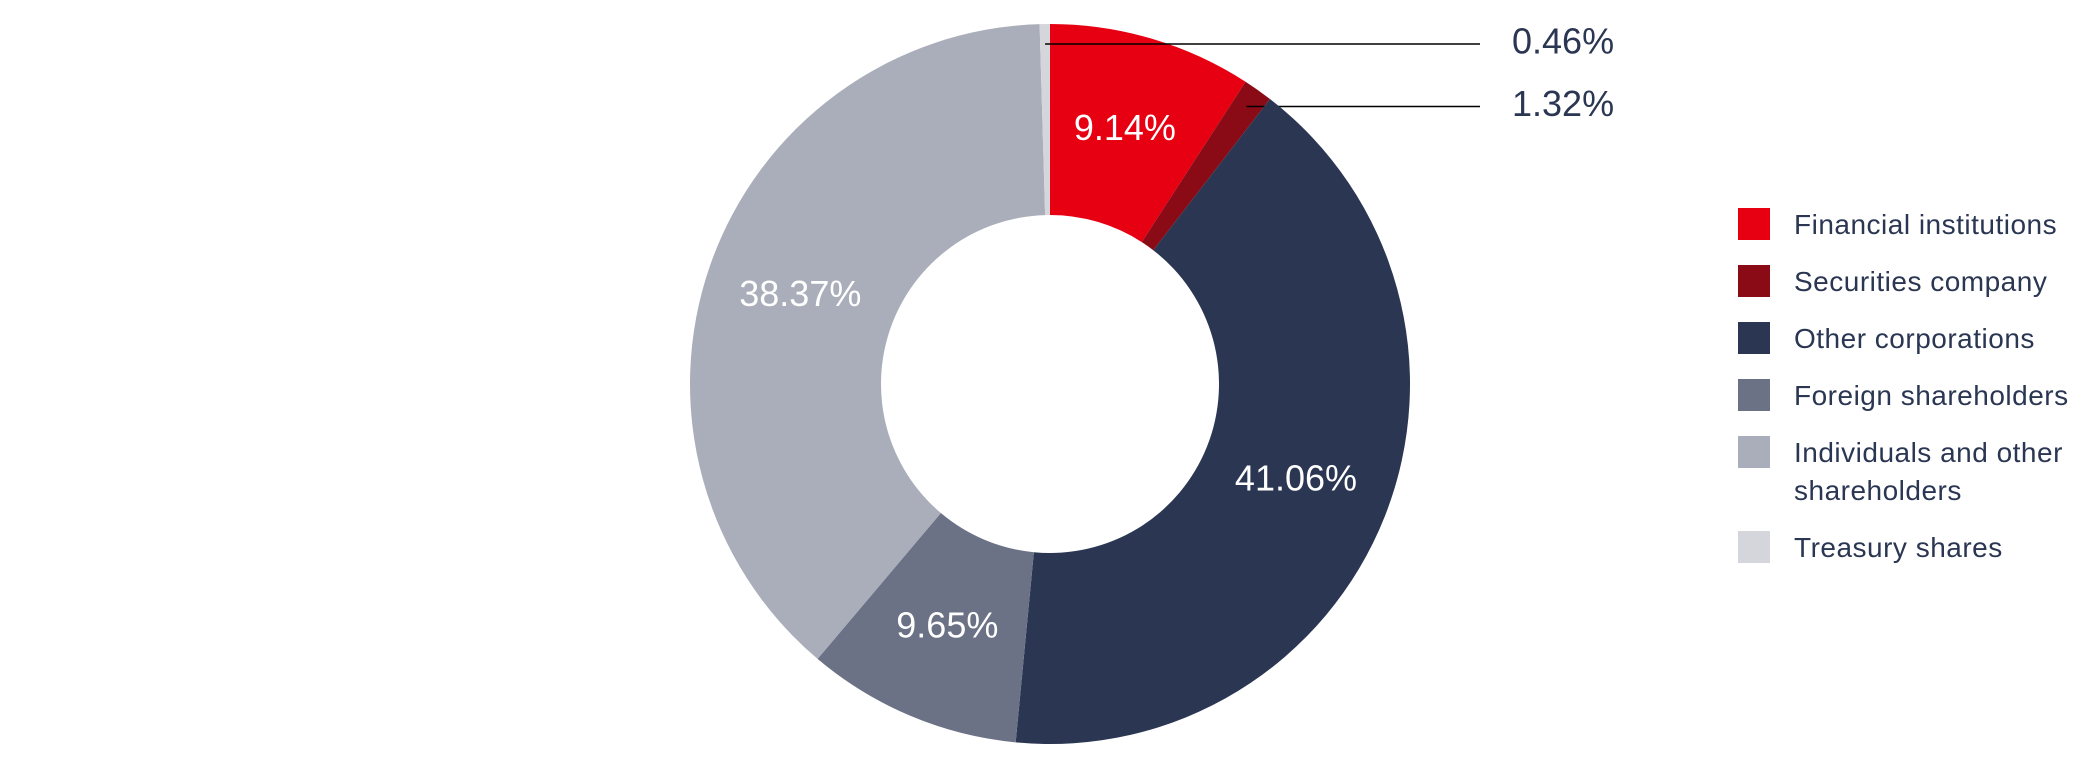 This screenshot has height=764, width=2100. Describe the element at coordinates (1926, 224) in the screenshot. I see `legend-label: Financial institutions` at that location.